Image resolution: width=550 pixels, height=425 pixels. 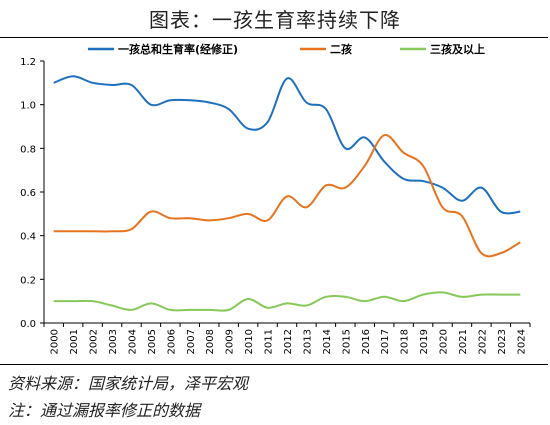 What do you see at coordinates (210, 341) in the screenshot?
I see `x-tick-label: 2008` at bounding box center [210, 341].